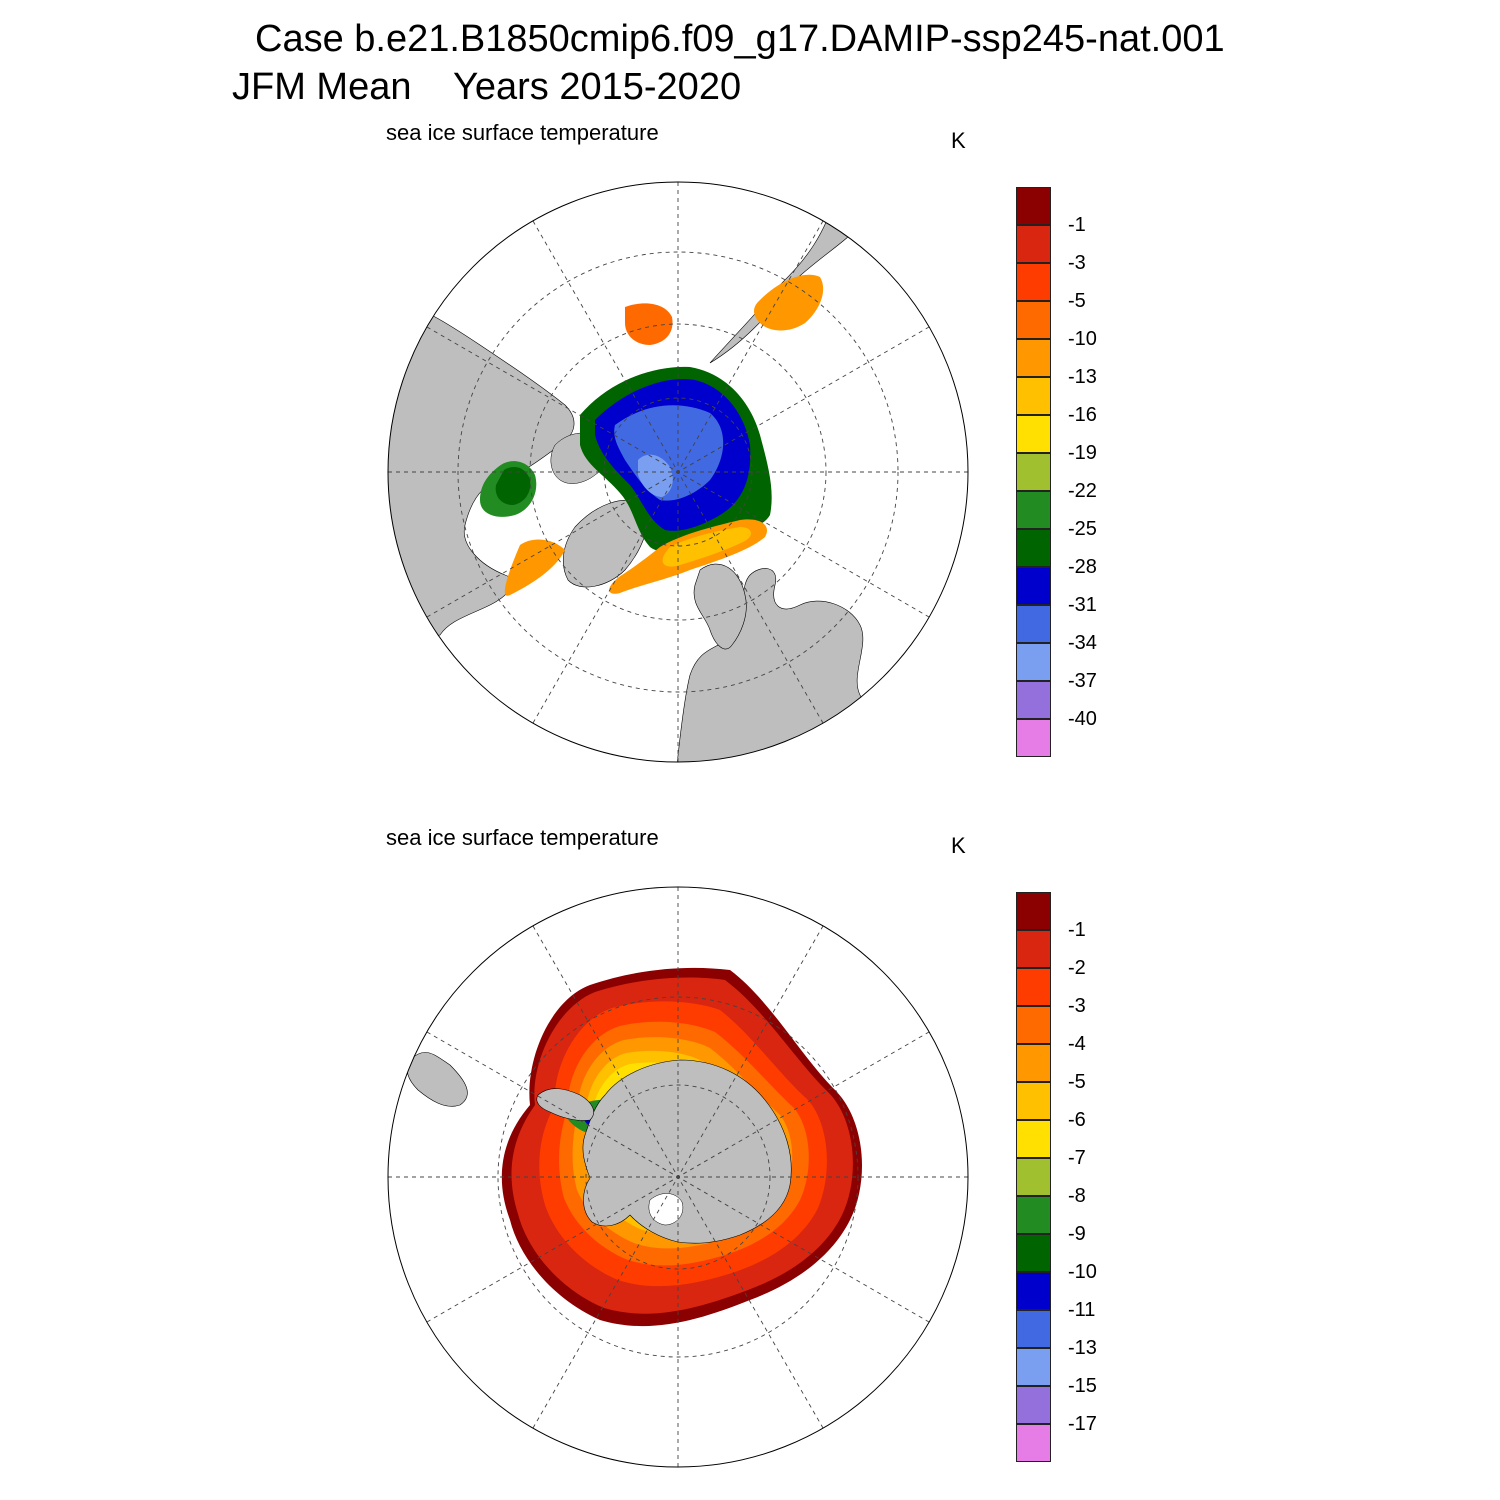 Image resolution: width=1500 pixels, height=1500 pixels. Describe the element at coordinates (687, 1151) in the screenshot. I see `south-land-antarctica` at that location.